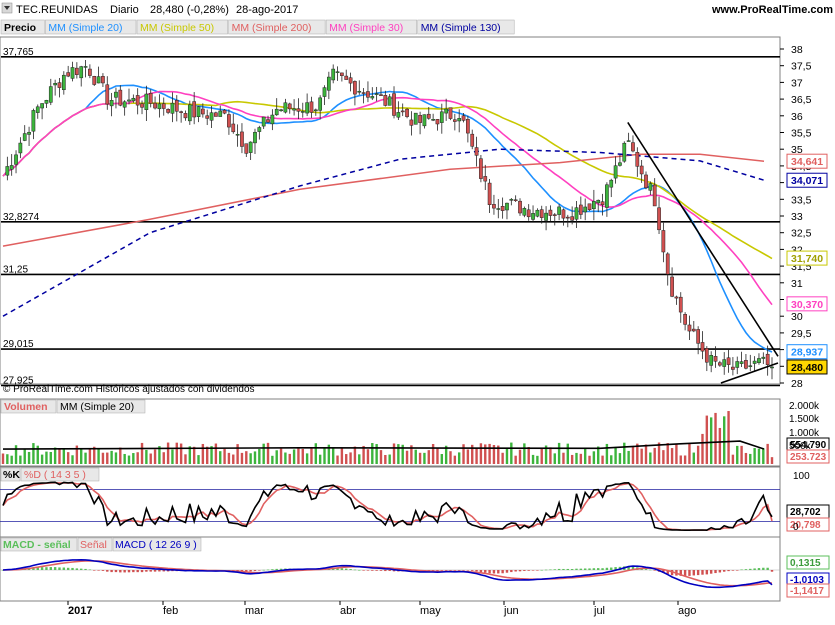 This screenshot has height=625, width=835. Describe the element at coordinates (124, 10) in the screenshot. I see `period-label: Diario` at that location.